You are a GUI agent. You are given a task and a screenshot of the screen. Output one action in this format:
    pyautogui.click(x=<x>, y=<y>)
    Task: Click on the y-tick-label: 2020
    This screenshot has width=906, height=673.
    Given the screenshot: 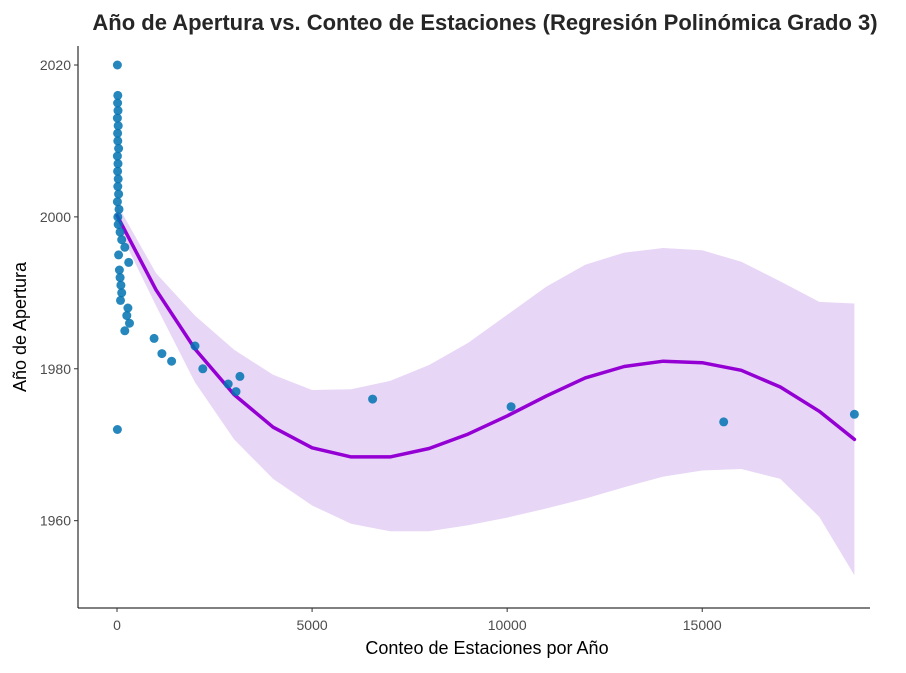 What is the action you would take?
    pyautogui.click(x=55, y=65)
    